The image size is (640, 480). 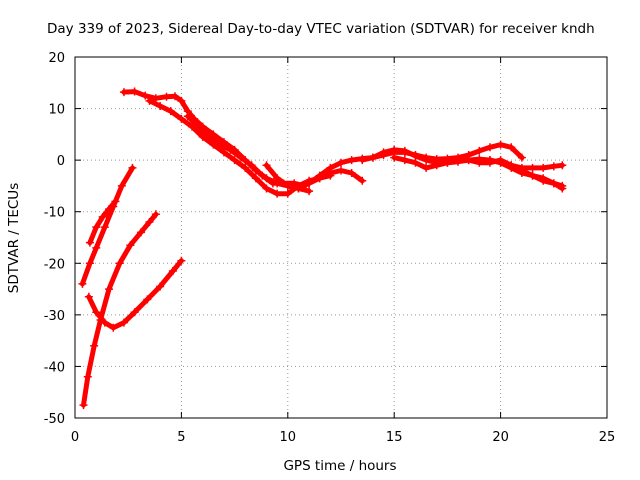 What do you see at coordinates (54, 213) in the screenshot?
I see `y-tick-label: -10` at bounding box center [54, 213].